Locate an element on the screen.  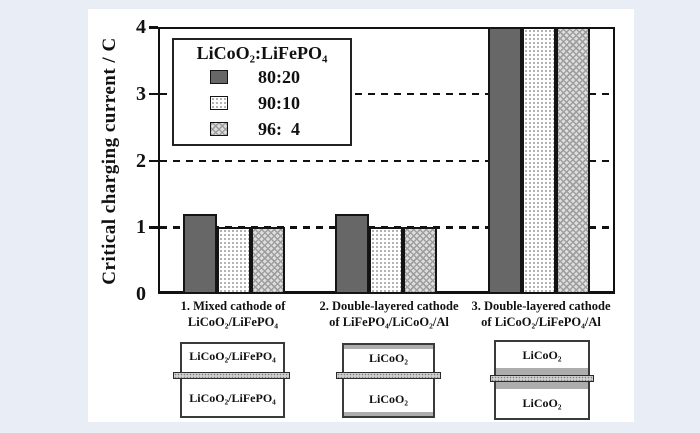
legend-rows: 80:20 90:10 96: 4 is located at coordinates (262, 103).